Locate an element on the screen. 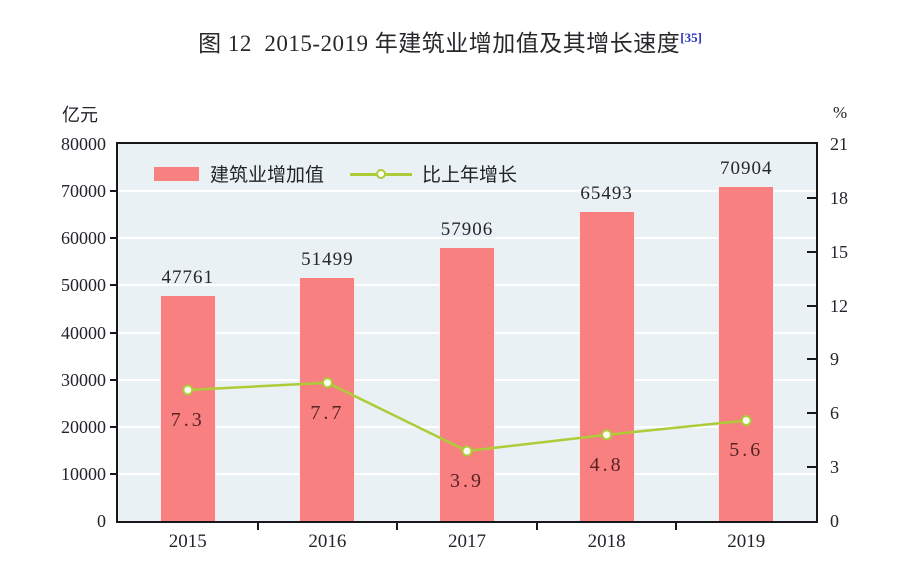  y-left-tick-label: 0 is located at coordinates (101, 521).